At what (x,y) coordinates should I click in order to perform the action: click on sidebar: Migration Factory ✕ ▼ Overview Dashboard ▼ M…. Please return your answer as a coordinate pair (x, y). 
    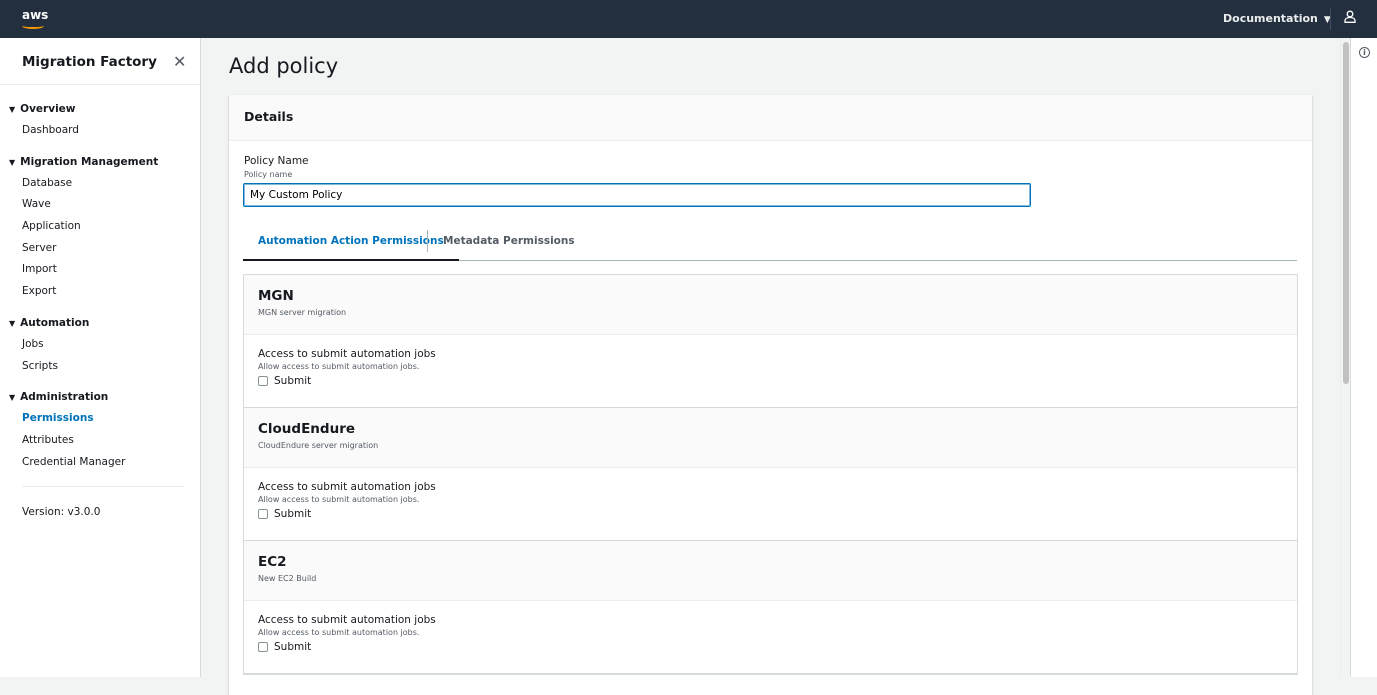
    Looking at the image, I should click on (100, 357).